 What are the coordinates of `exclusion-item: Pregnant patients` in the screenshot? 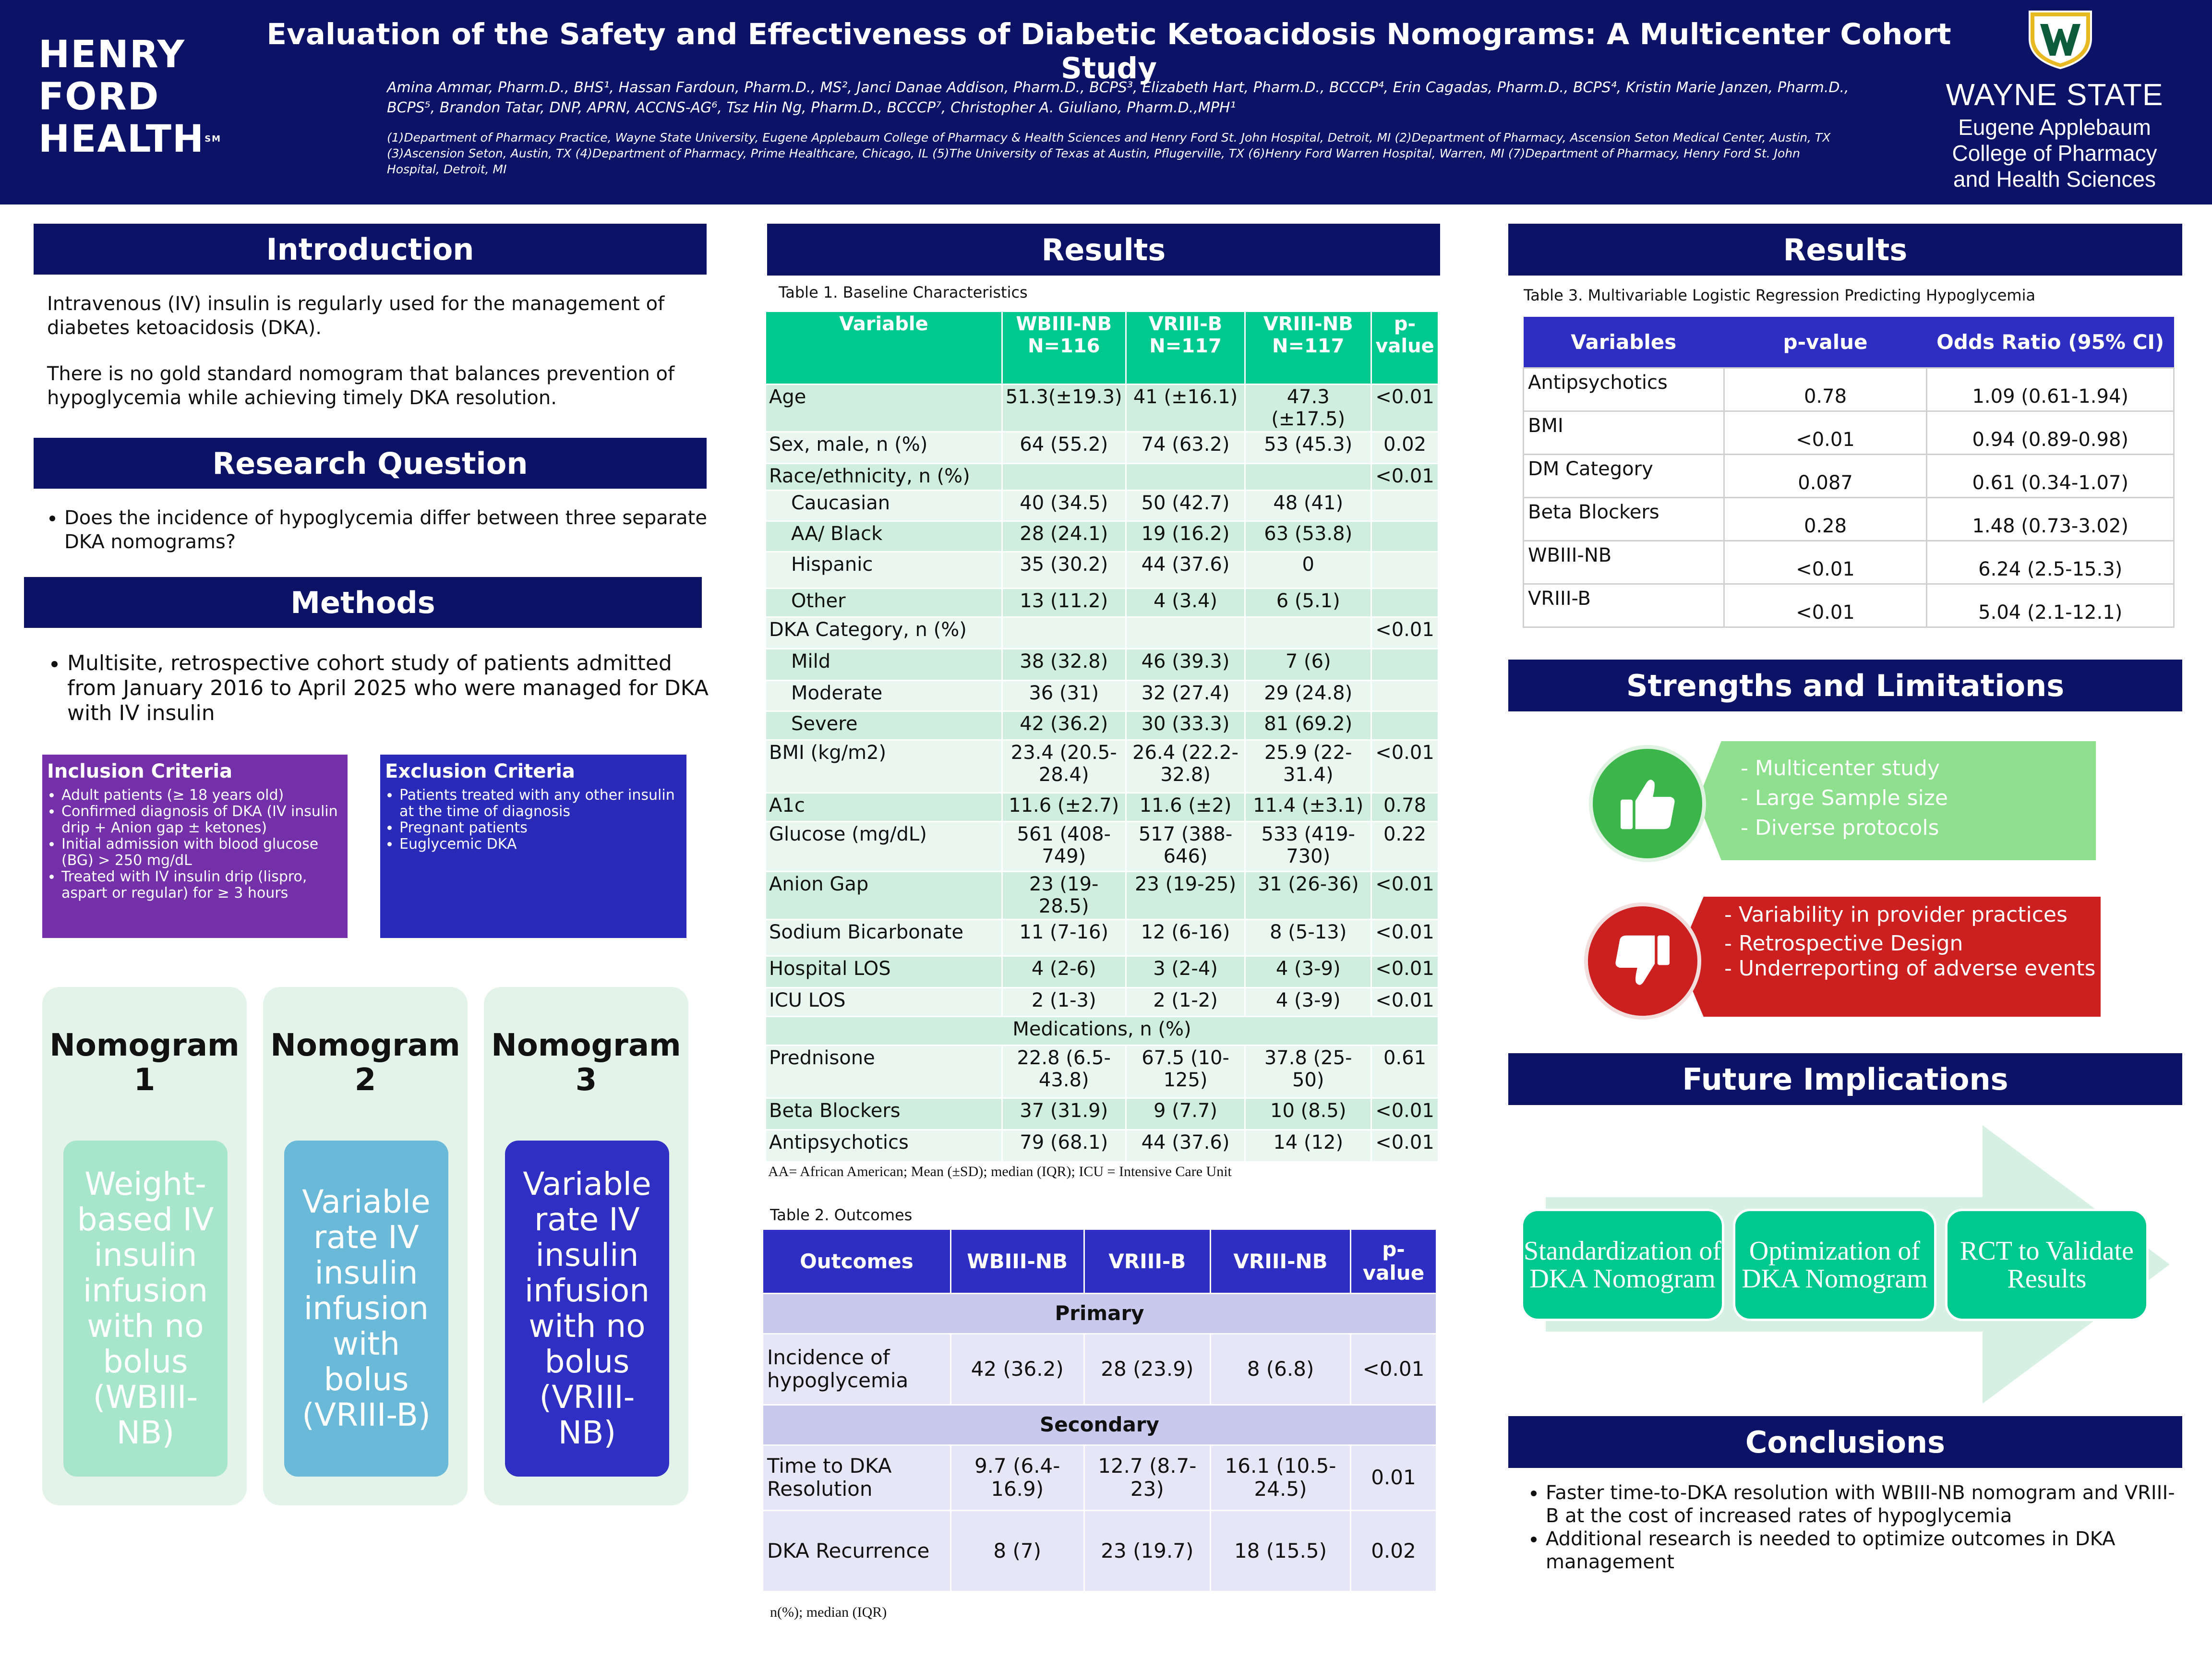 It's located at (540, 828).